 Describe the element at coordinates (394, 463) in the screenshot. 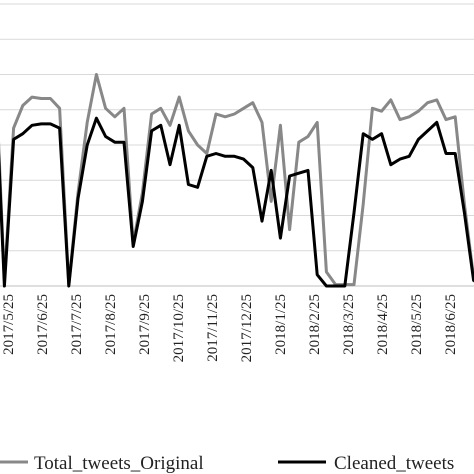

I see `legend-label-cleaned-tweets: Cleaned_tweets` at that location.